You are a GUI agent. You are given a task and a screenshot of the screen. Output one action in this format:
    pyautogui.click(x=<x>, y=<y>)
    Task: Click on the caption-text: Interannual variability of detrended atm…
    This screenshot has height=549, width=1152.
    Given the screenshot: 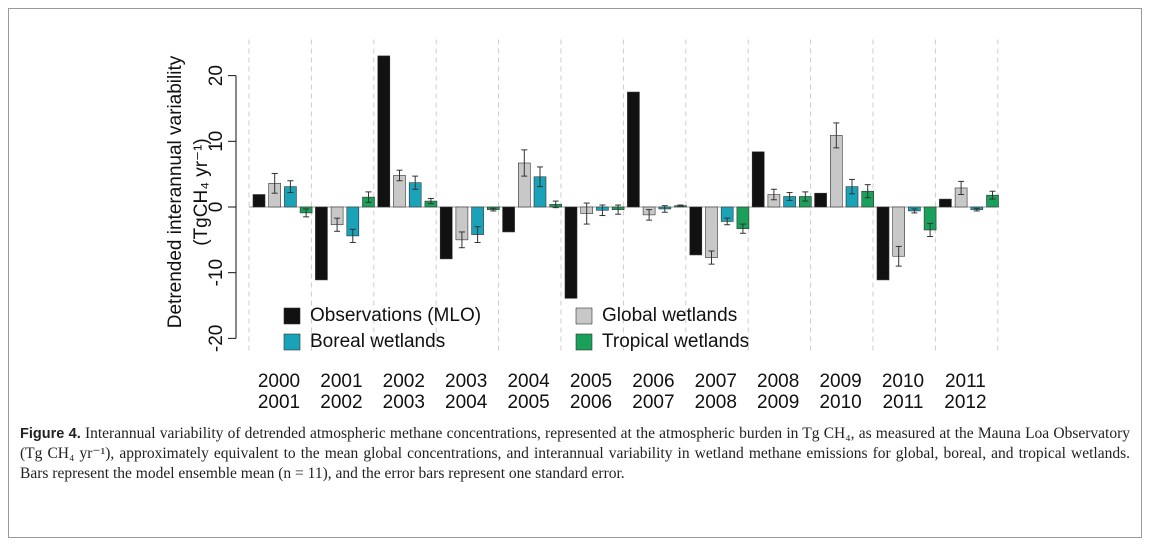 What is the action you would take?
    pyautogui.click(x=575, y=453)
    